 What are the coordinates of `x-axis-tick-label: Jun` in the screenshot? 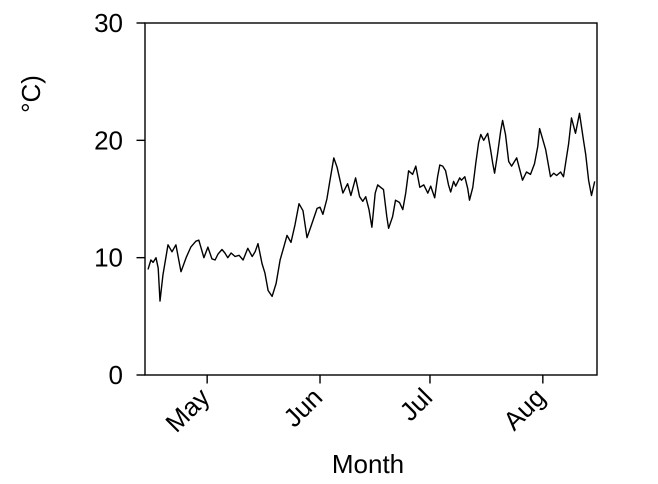 It's located at (302, 407).